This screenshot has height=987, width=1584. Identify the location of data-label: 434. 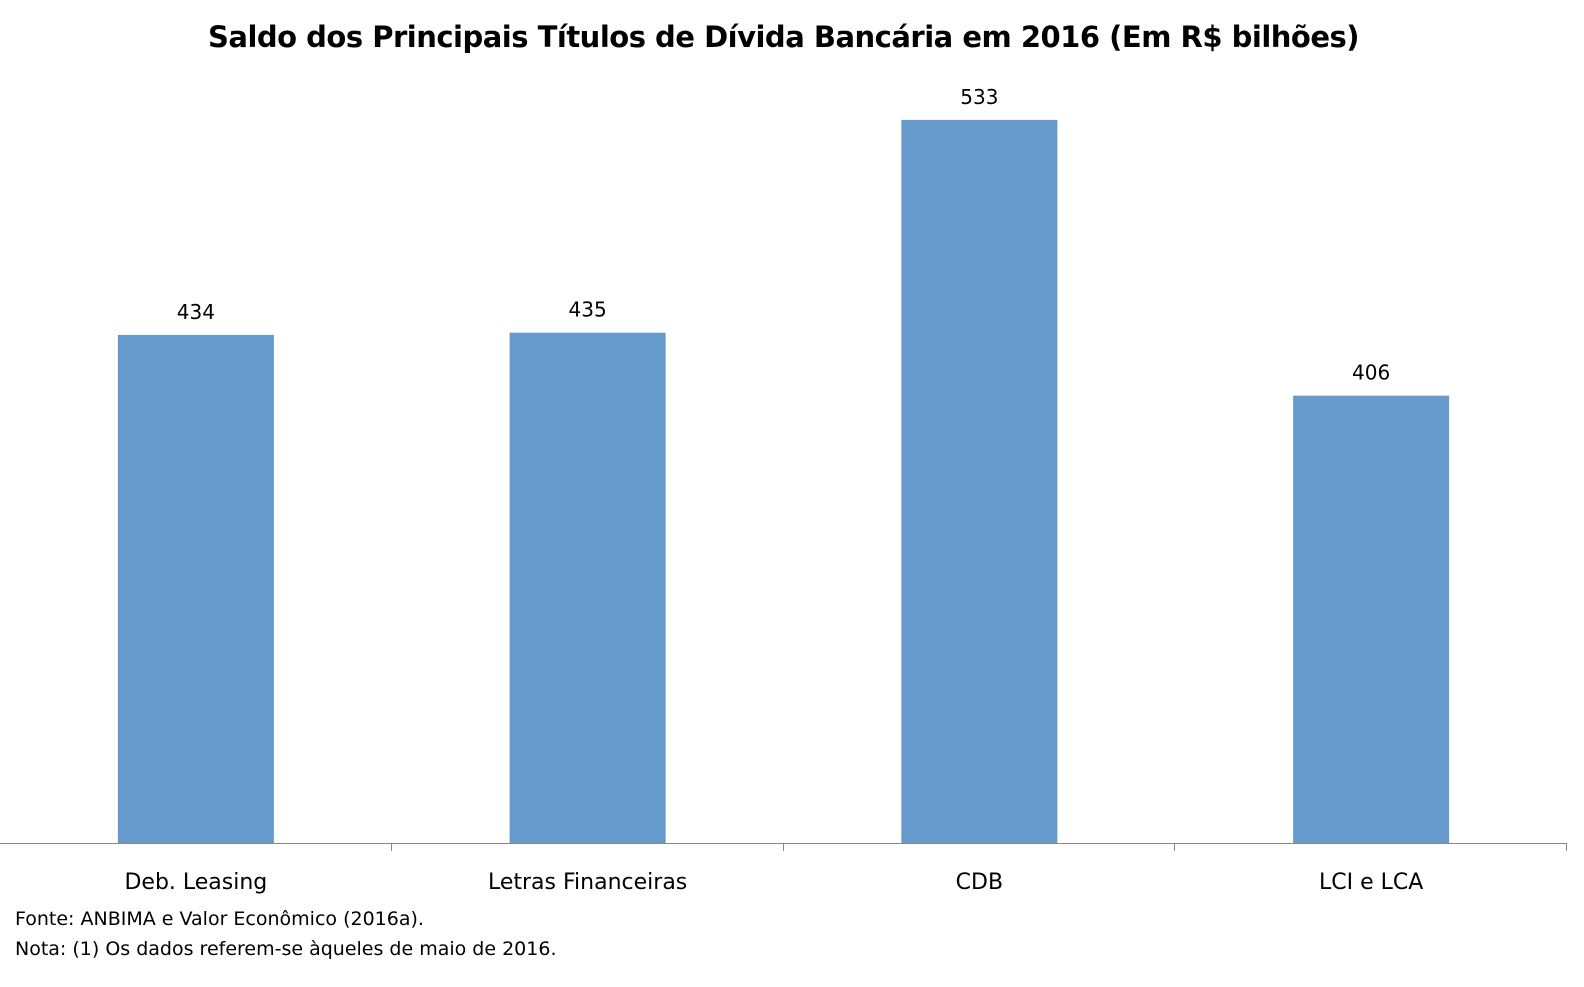
(196, 312).